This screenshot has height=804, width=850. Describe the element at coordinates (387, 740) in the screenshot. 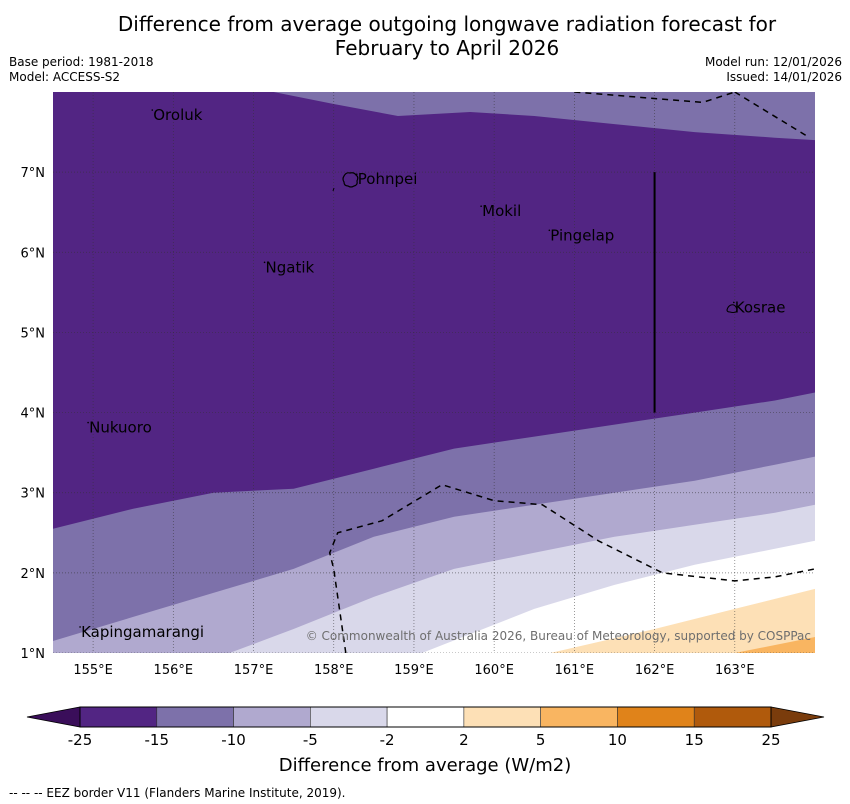

I see `colorbar-tick-label: -2` at that location.